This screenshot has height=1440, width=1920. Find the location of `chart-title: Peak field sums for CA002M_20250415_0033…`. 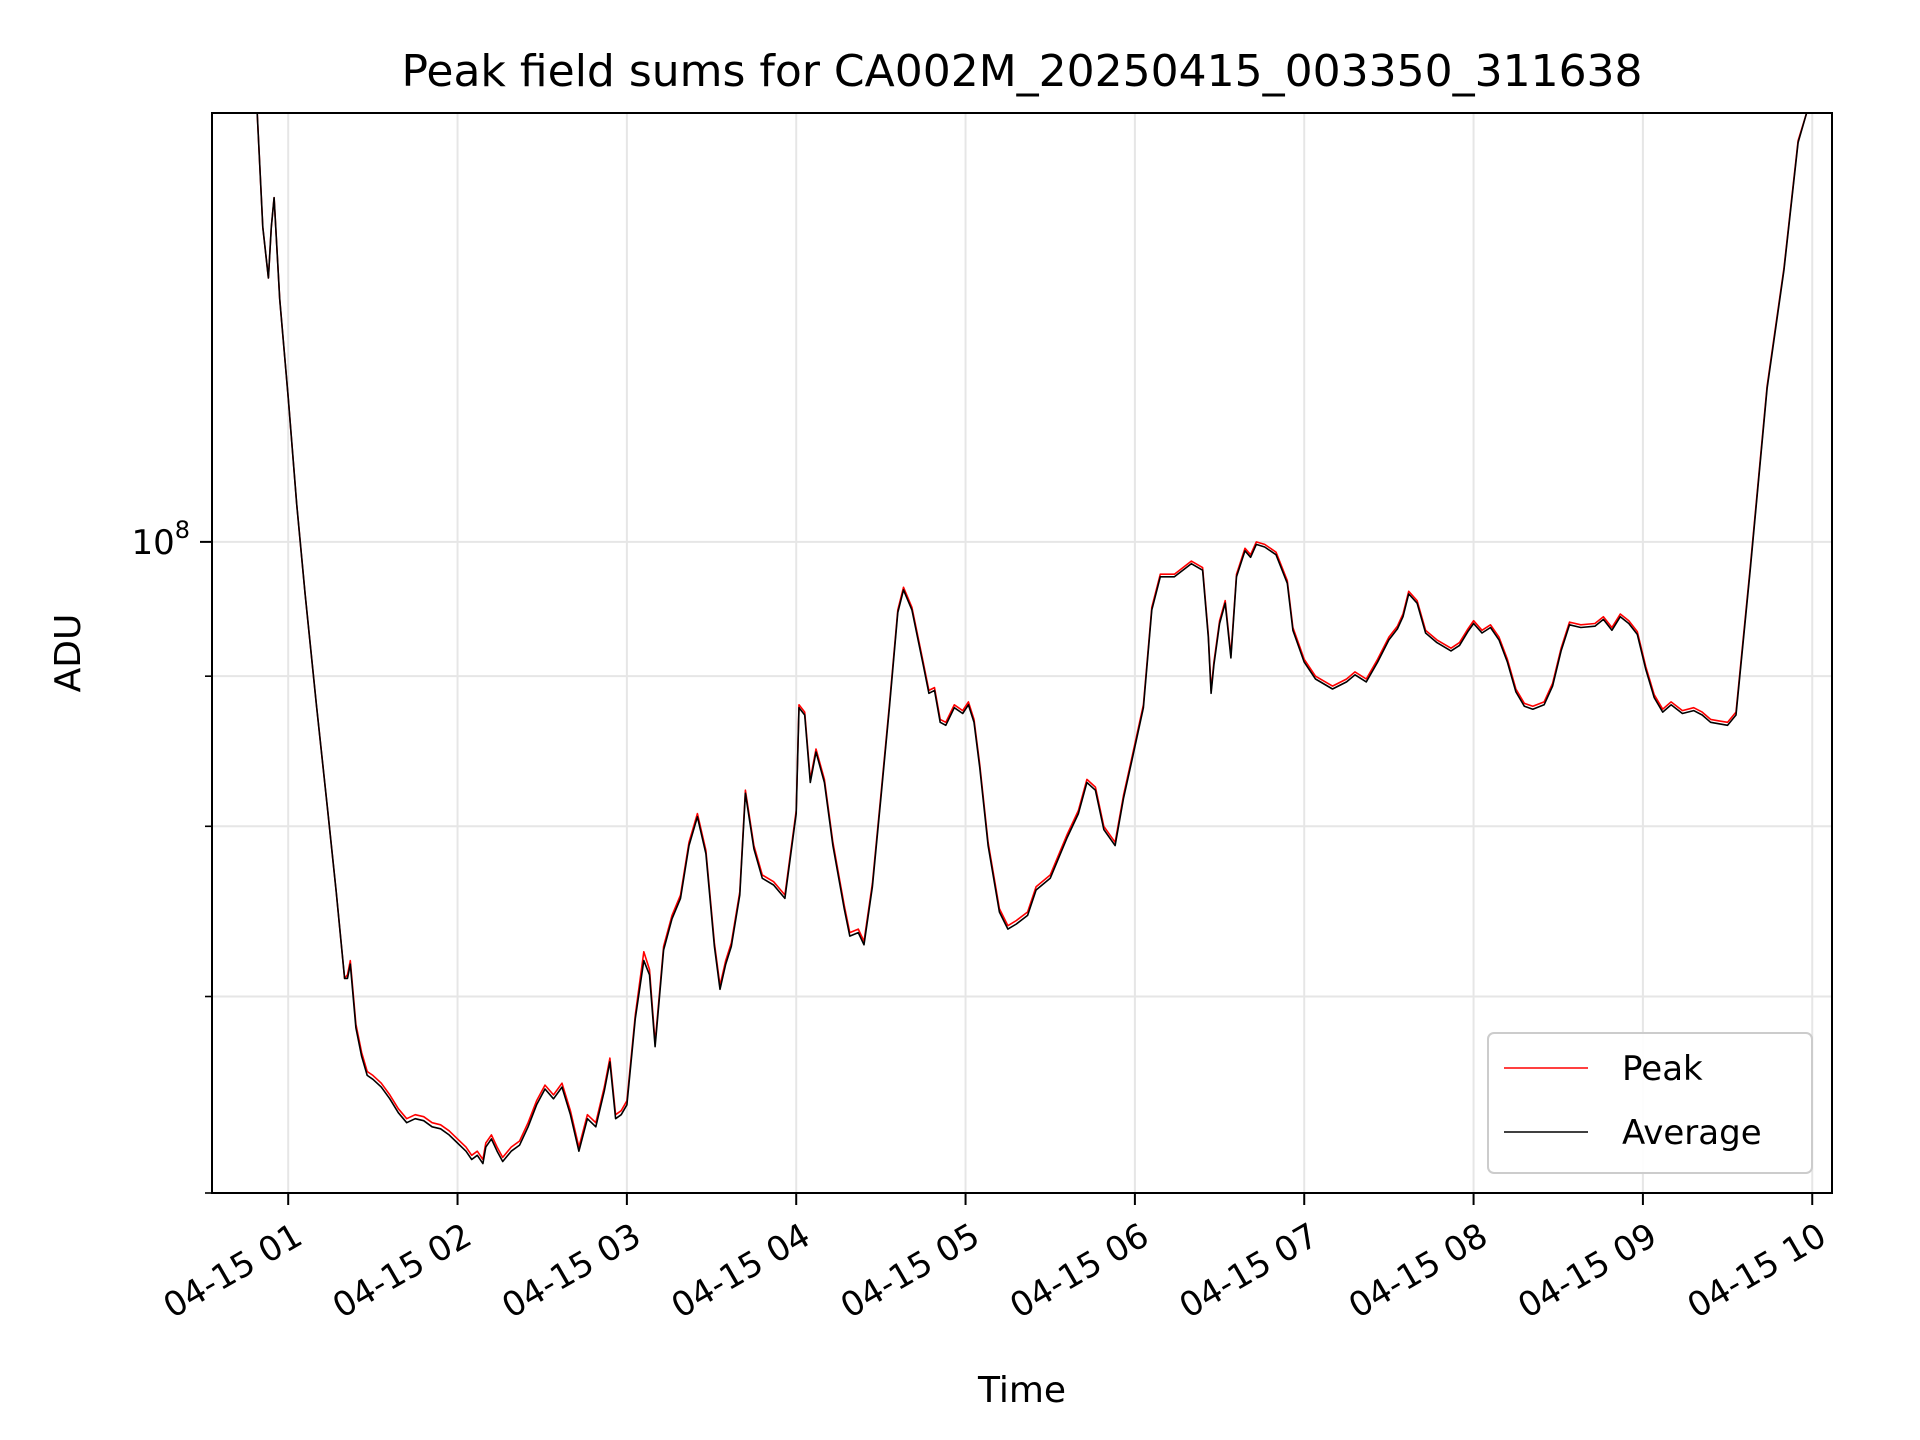

chart-title: Peak field sums for CA002M_20250415_0033… is located at coordinates (1021, 71).